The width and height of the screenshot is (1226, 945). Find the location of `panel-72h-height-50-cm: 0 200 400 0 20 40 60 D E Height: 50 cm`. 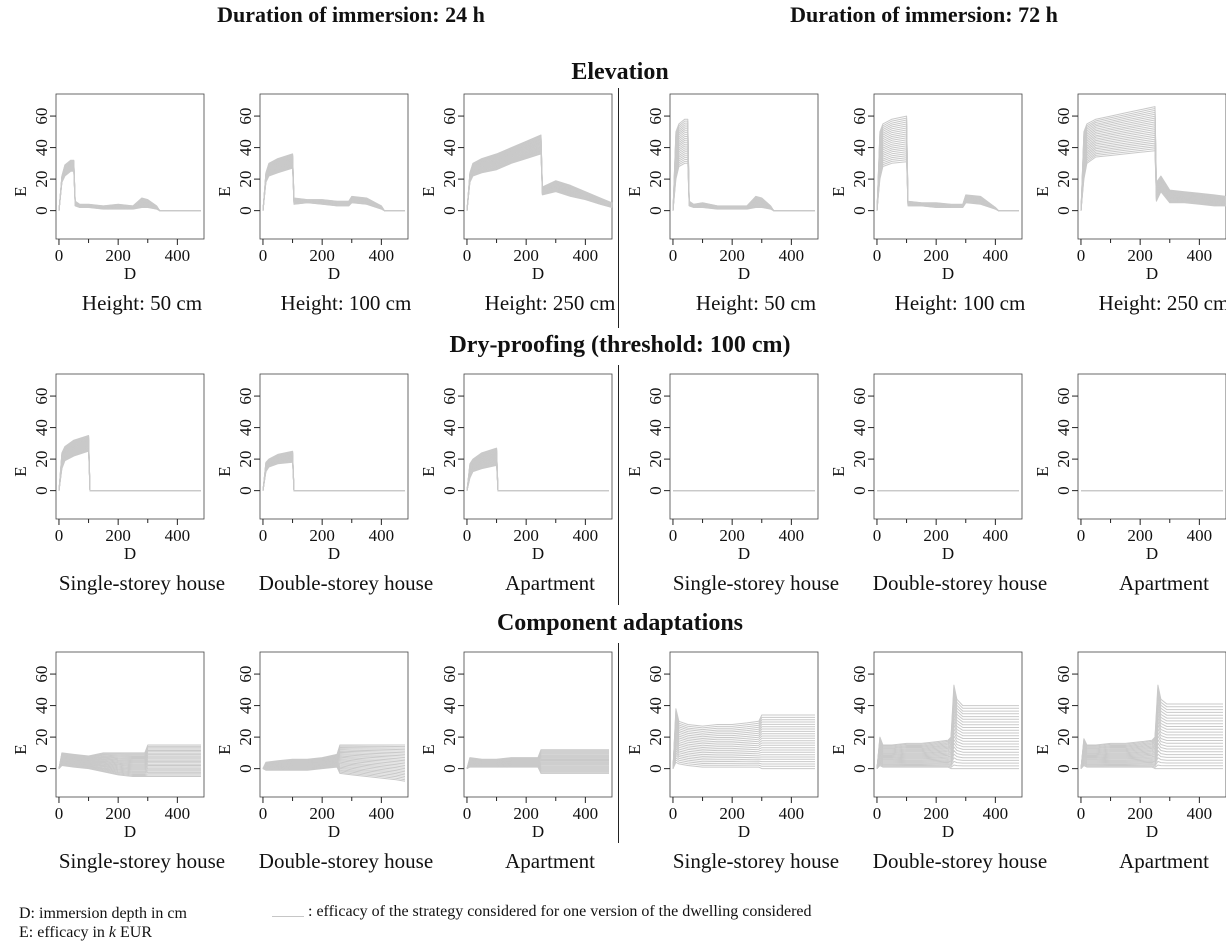

panel-72h-height-50-cm: 0 200 400 0 20 40 60 D E Height: 50 cm is located at coordinates (740, 205).